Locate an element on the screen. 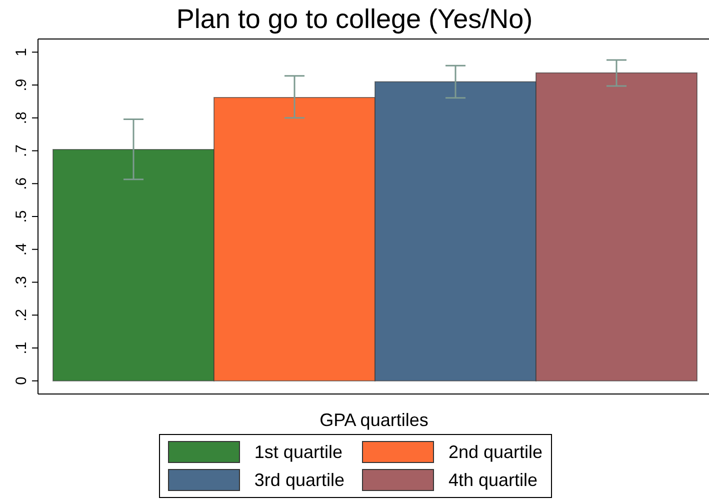 This screenshot has height=502, width=709. y-tick-label: .2 is located at coordinates (21, 315).